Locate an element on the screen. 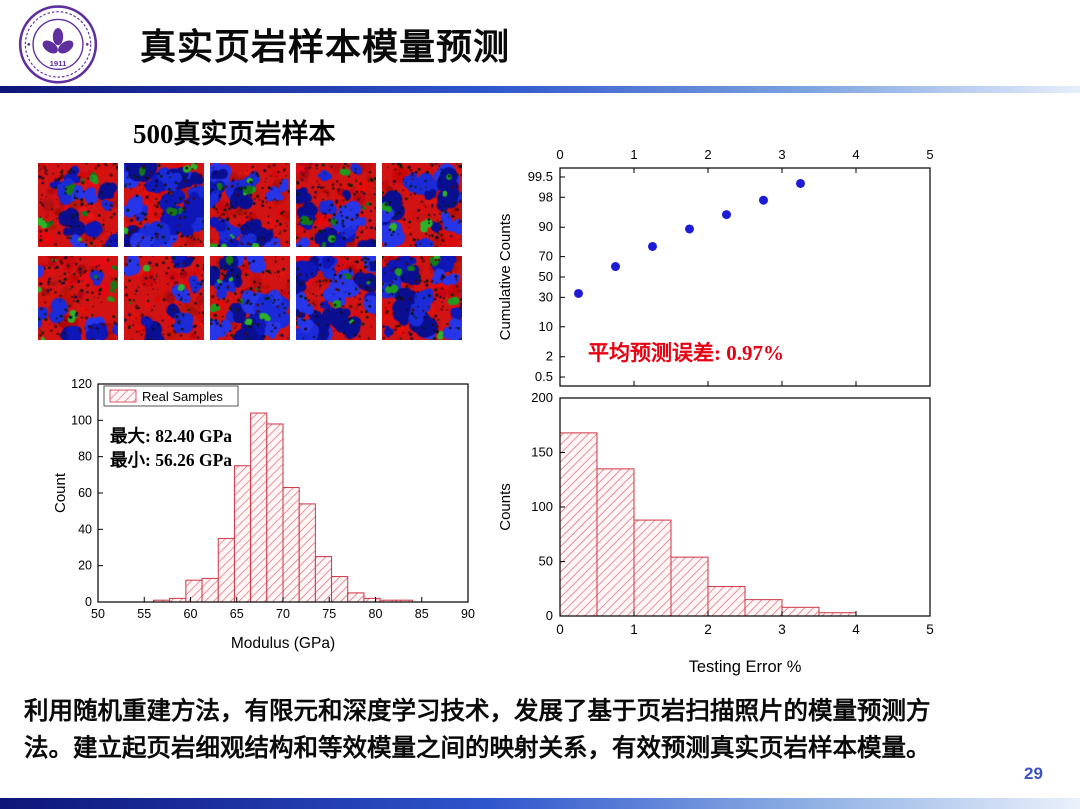 Image resolution: width=1080 pixels, height=809 pixels. svg-text: 平均预测误差: 0.97% is located at coordinates (686, 353).